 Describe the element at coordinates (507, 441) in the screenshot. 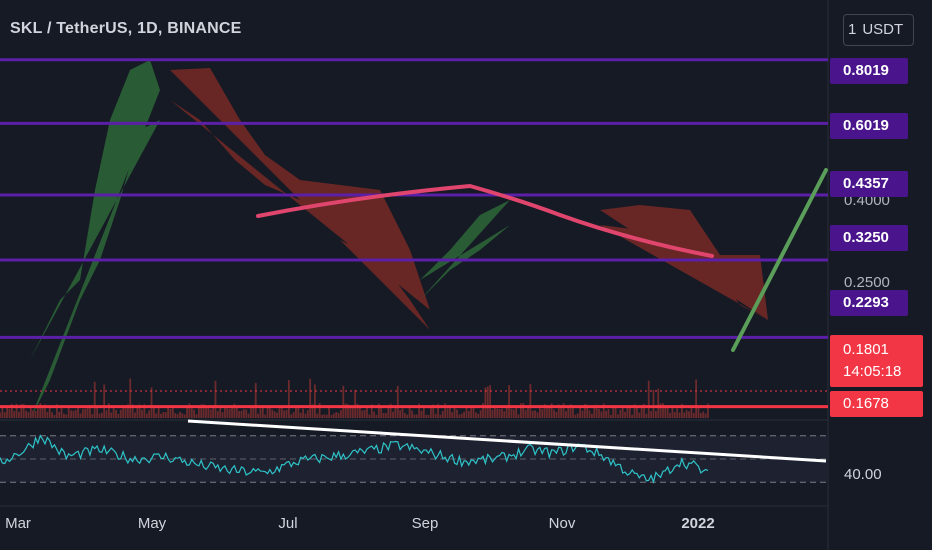

I see `rsi-trend-line` at that location.